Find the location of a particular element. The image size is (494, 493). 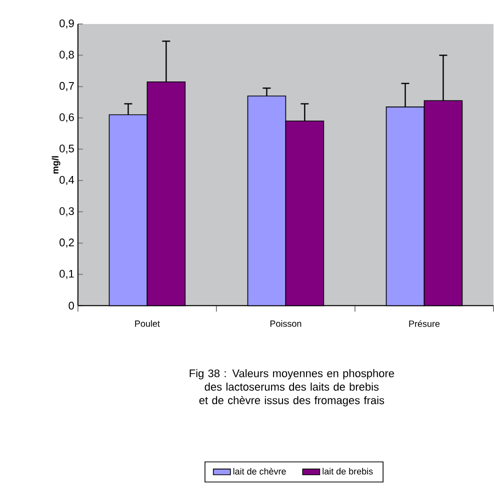

legend-label: lait de brebis is located at coordinates (347, 471).